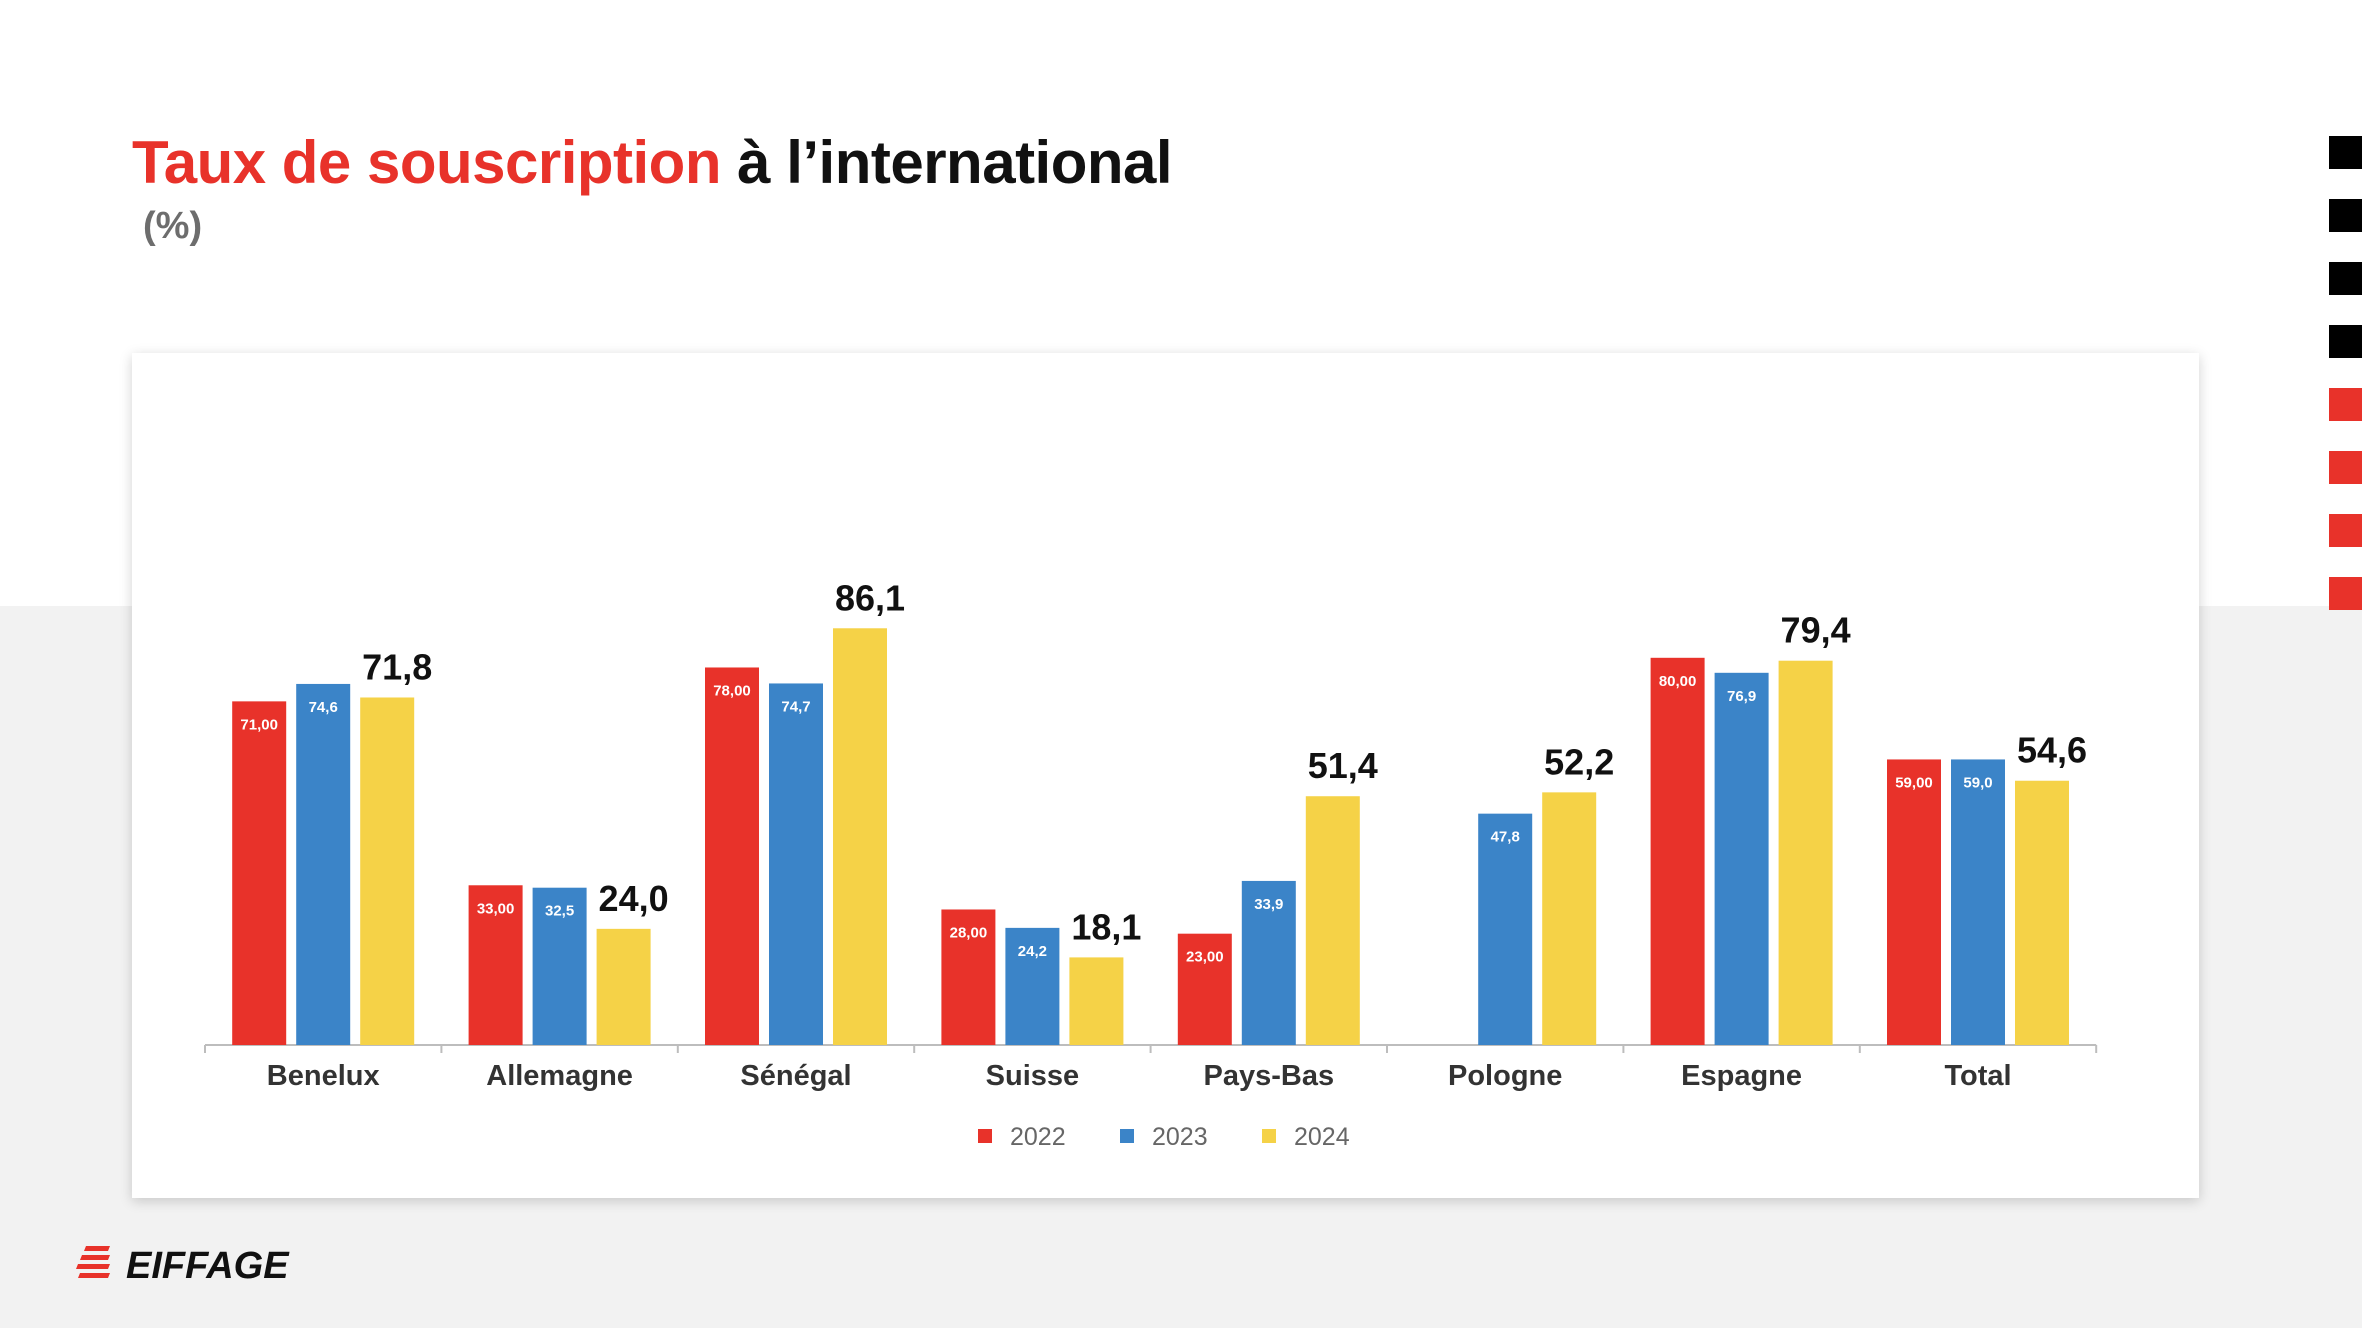 This screenshot has width=2362, height=1328. I want to click on data-label-2023: 59,0, so click(1977, 782).